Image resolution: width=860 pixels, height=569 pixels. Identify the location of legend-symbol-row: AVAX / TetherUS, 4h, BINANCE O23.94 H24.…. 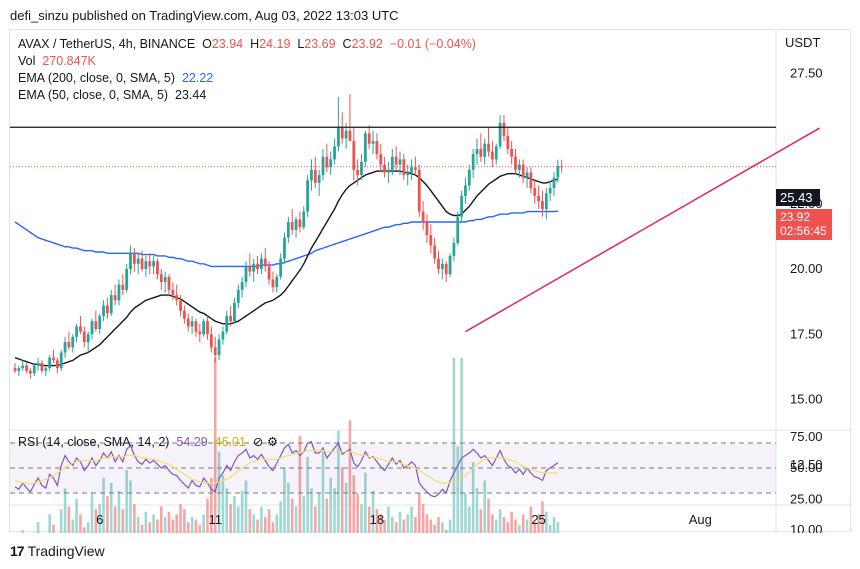
(247, 44).